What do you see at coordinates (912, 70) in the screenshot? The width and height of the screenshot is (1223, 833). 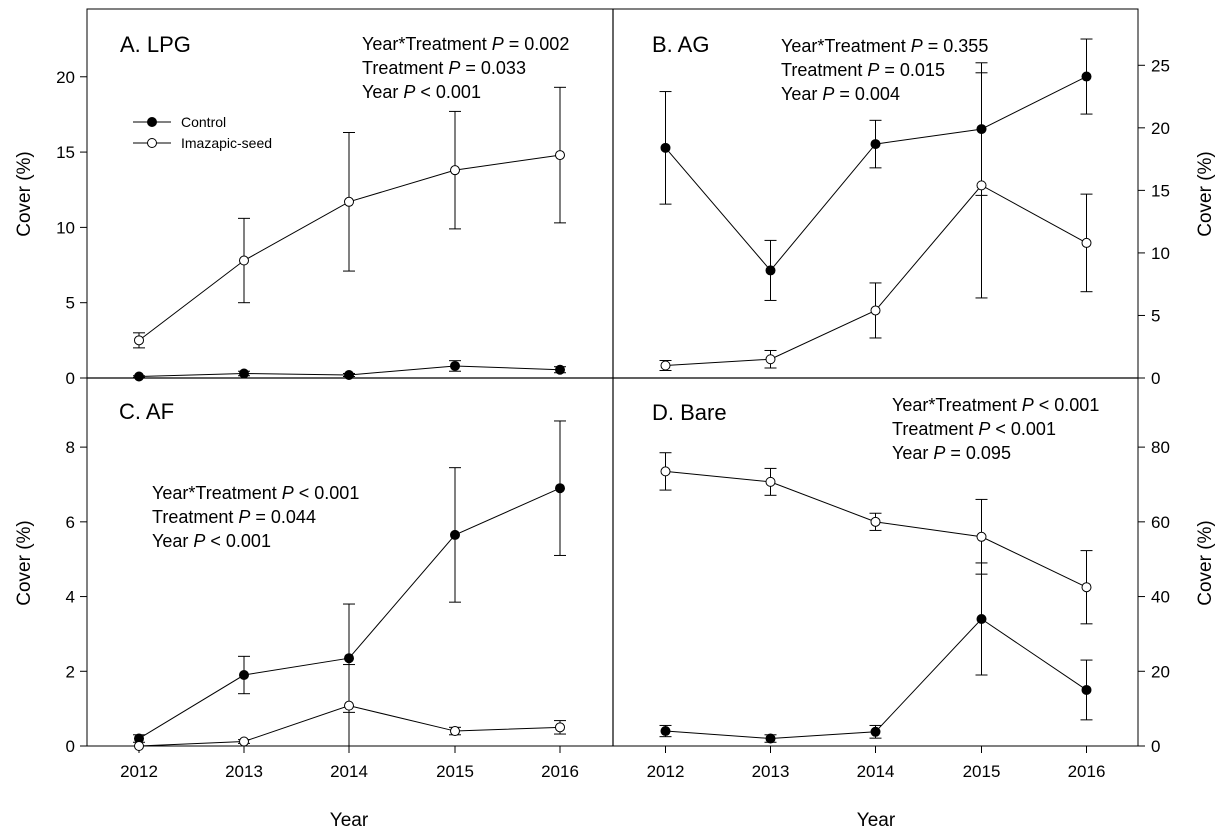 I see `stat-value: = 0.015` at bounding box center [912, 70].